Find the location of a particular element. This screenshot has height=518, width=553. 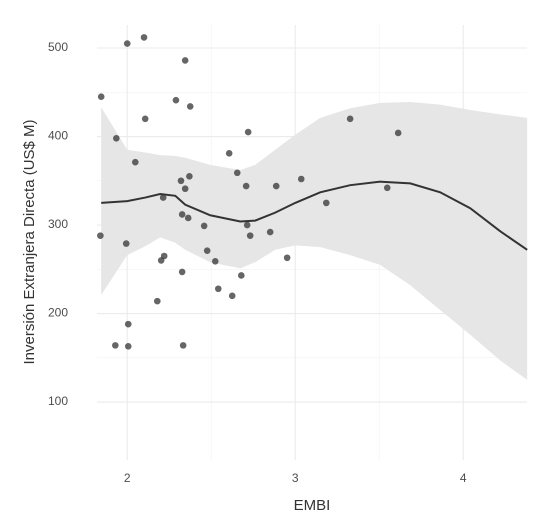

y-tick-label: 400 is located at coordinates (58, 136).